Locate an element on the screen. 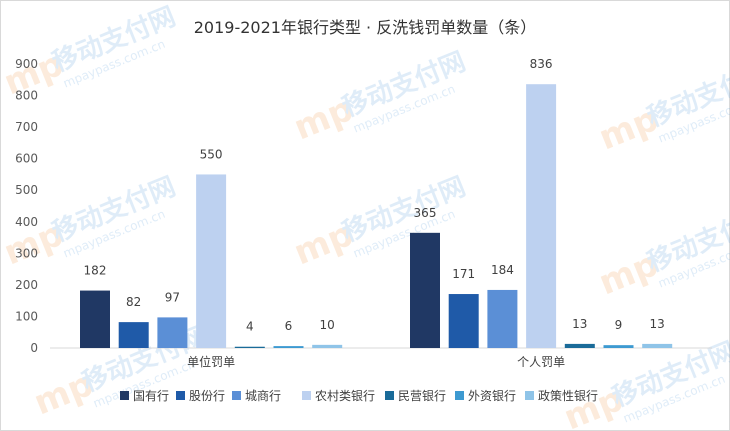  legend-item: 外资银行 is located at coordinates (485, 396).